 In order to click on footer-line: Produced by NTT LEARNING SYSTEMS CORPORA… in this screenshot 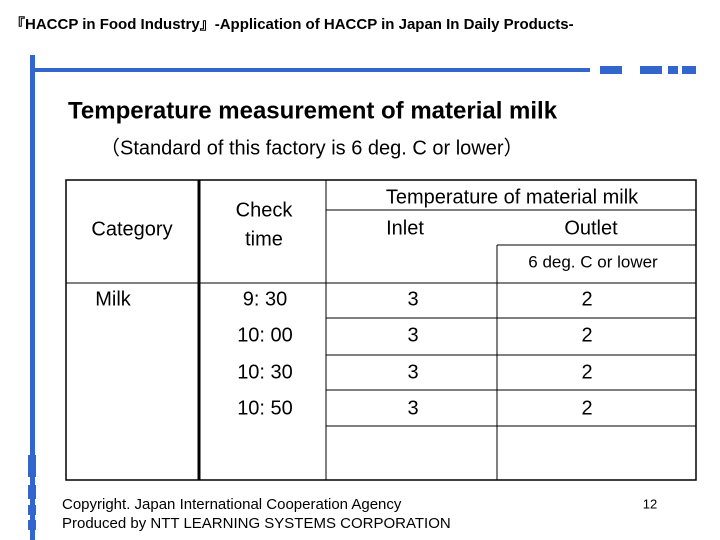, I will do `click(256, 523)`.